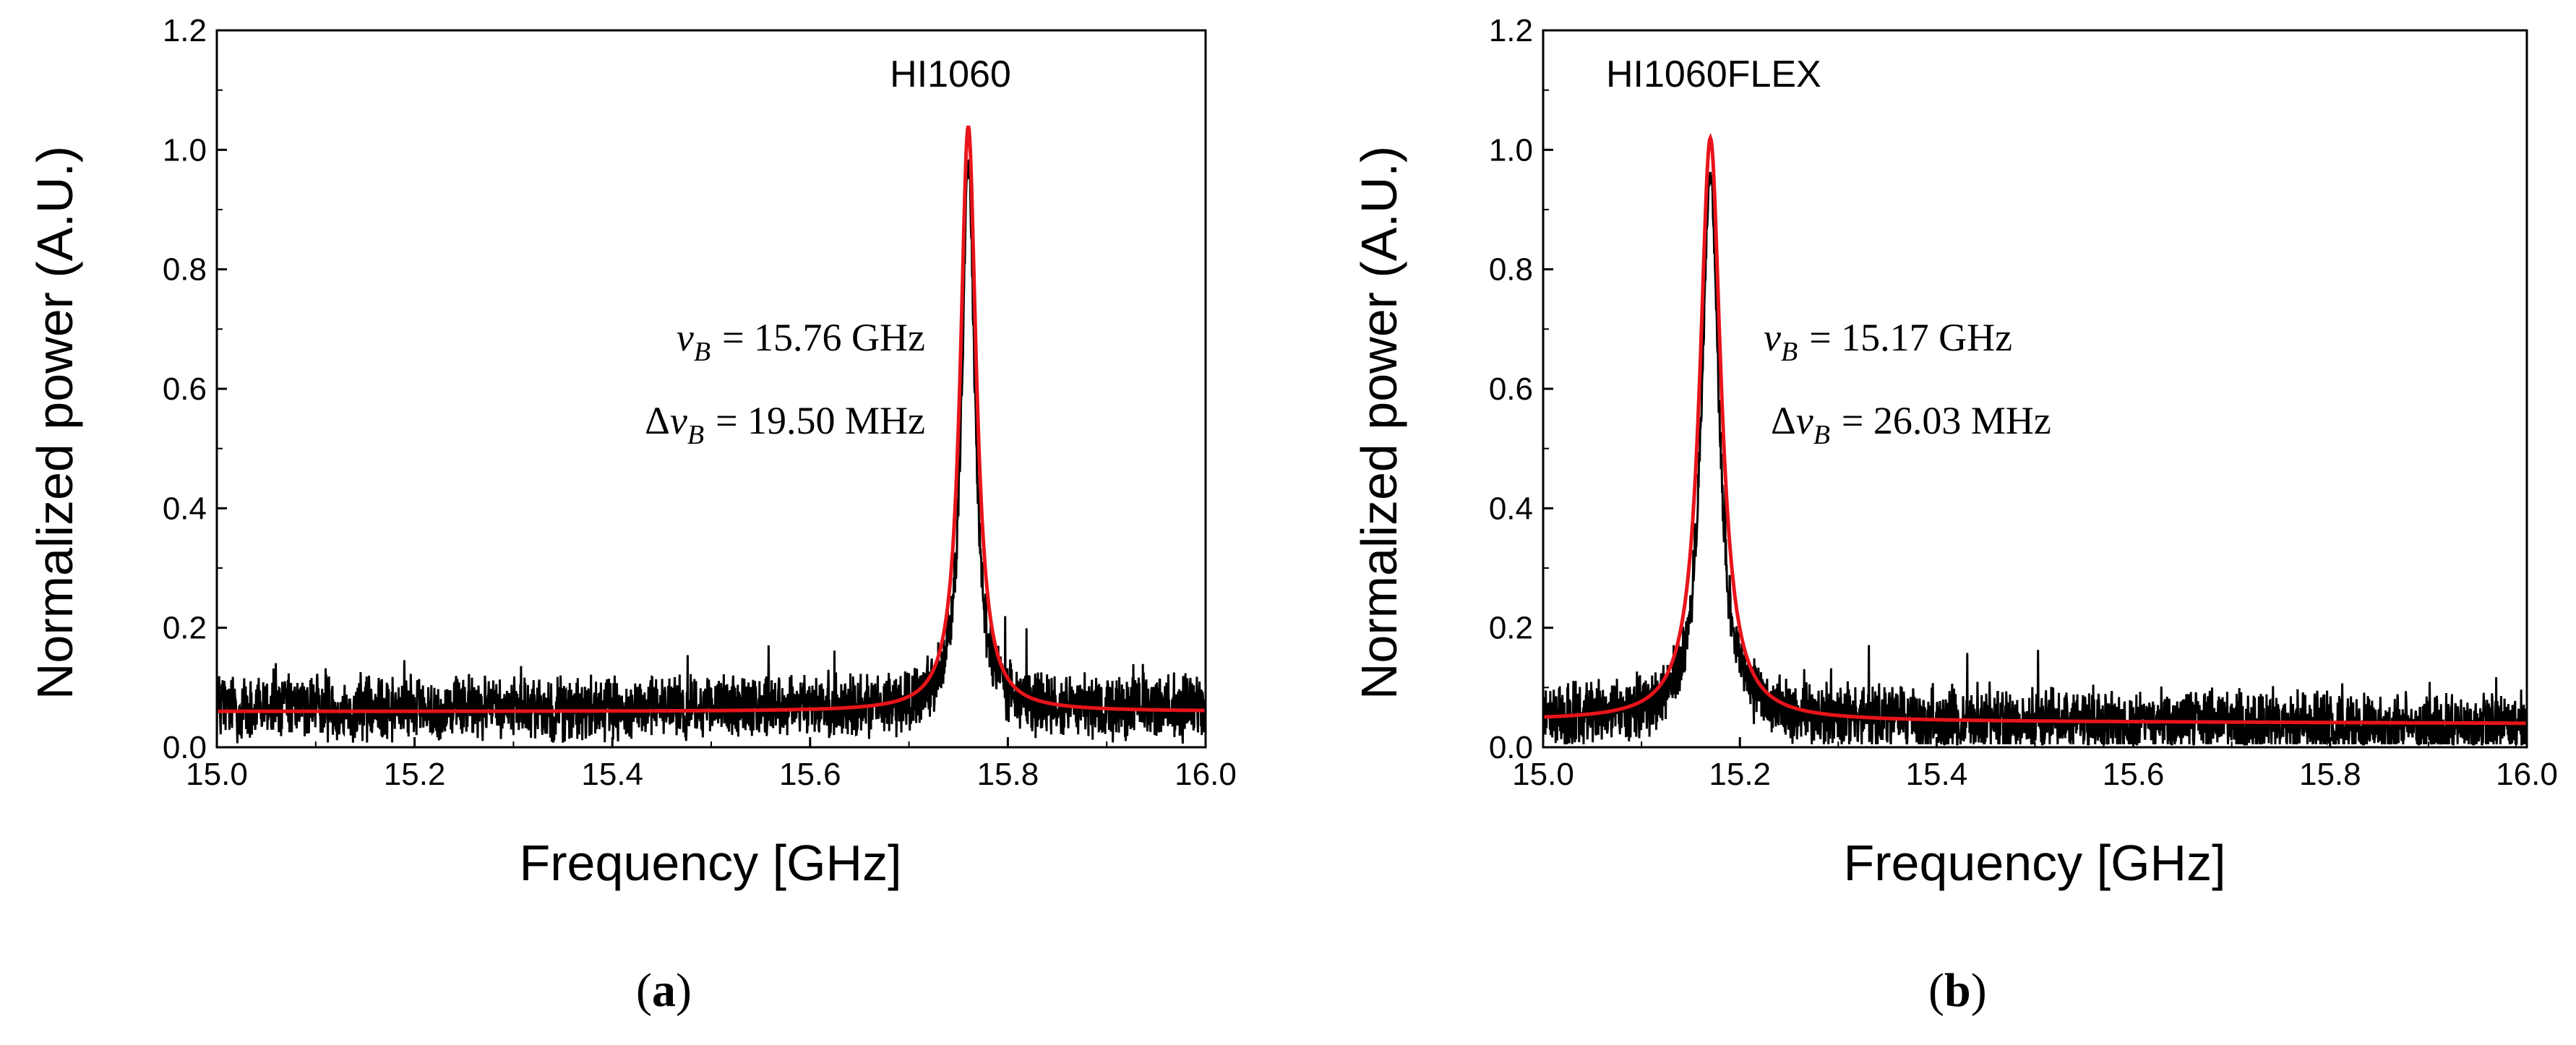 This screenshot has height=1045, width=2576. I want to click on y-axis-title-a: Normalized power (A.U.), so click(55, 423).